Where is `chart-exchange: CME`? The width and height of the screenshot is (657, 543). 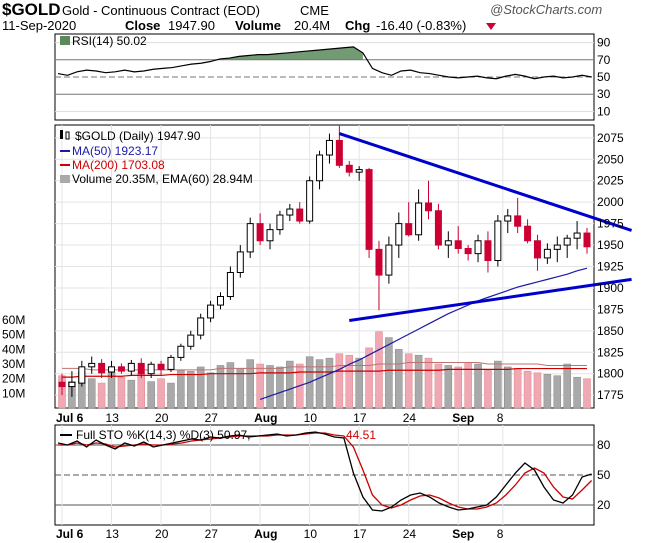
chart-exchange: CME is located at coordinates (314, 10).